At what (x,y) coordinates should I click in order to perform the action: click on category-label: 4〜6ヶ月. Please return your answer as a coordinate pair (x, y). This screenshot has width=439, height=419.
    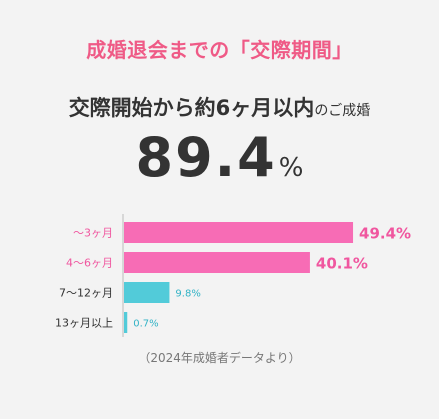
    Looking at the image, I should click on (89, 263).